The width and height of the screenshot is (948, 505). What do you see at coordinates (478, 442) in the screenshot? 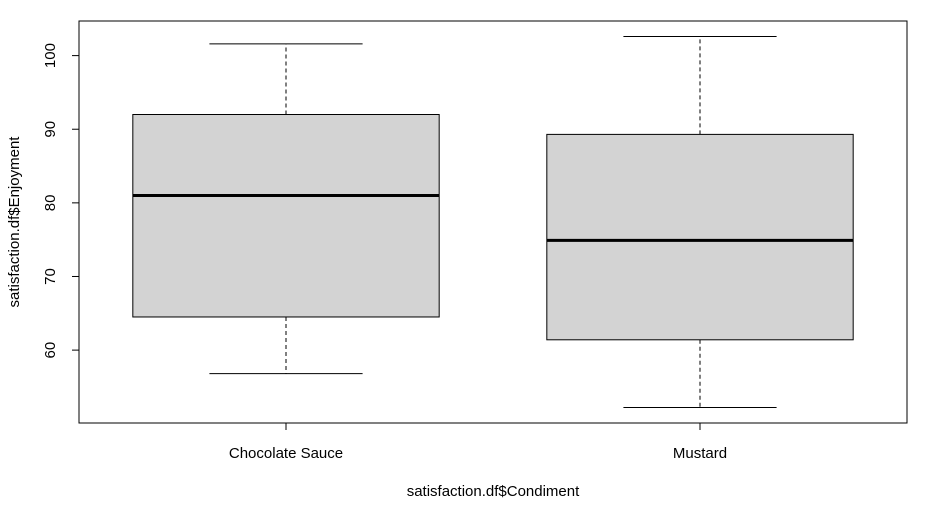
I see `x-axis: Chocolate Sauce Mustard` at bounding box center [478, 442].